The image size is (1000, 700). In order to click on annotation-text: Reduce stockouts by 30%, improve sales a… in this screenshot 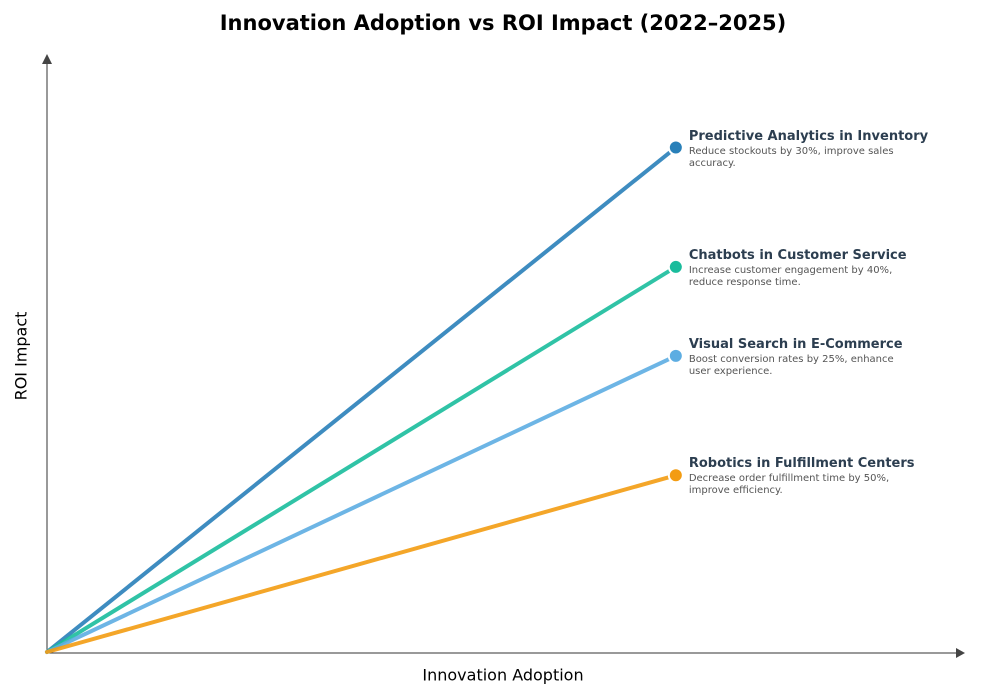, I will do `click(791, 157)`.